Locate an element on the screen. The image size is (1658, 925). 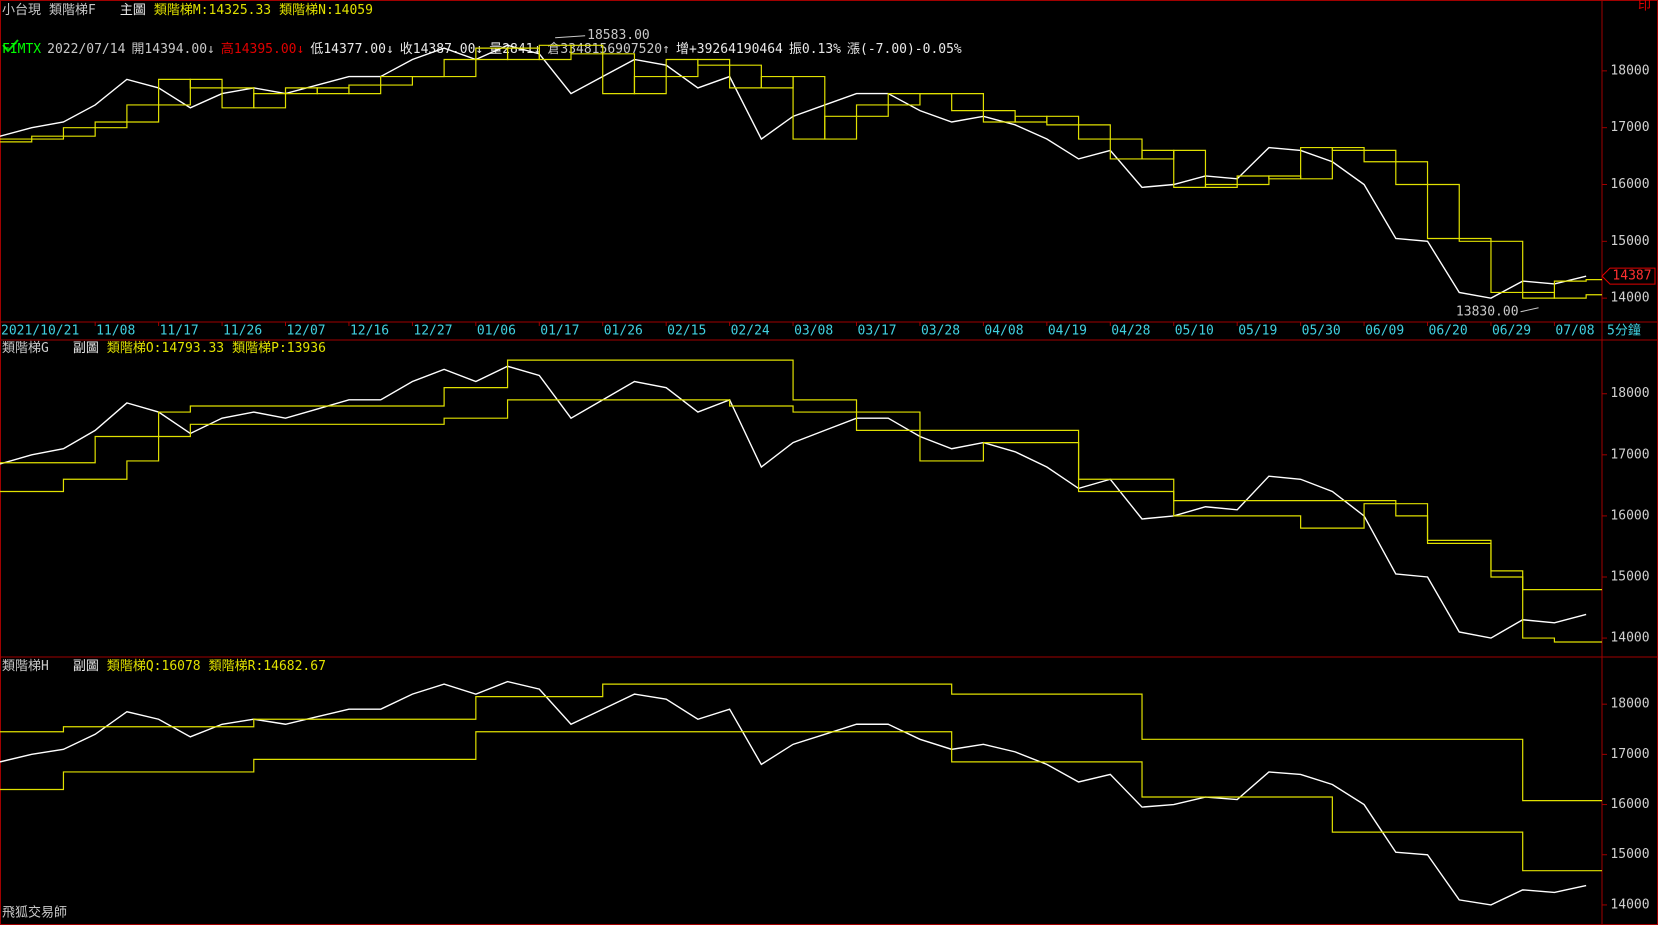
x-tick-label: 06/09 is located at coordinates (1384, 331).